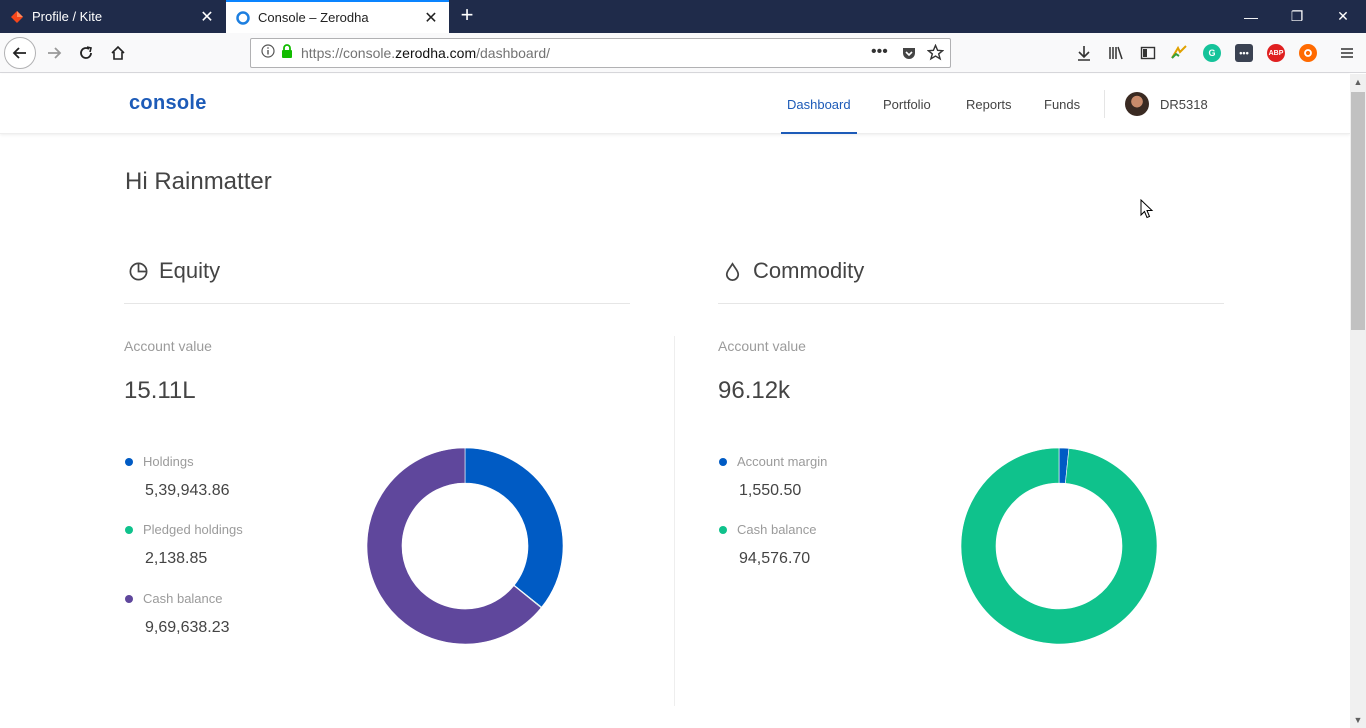  What do you see at coordinates (1347, 53) in the screenshot?
I see `menu-hamburger-icon` at bounding box center [1347, 53].